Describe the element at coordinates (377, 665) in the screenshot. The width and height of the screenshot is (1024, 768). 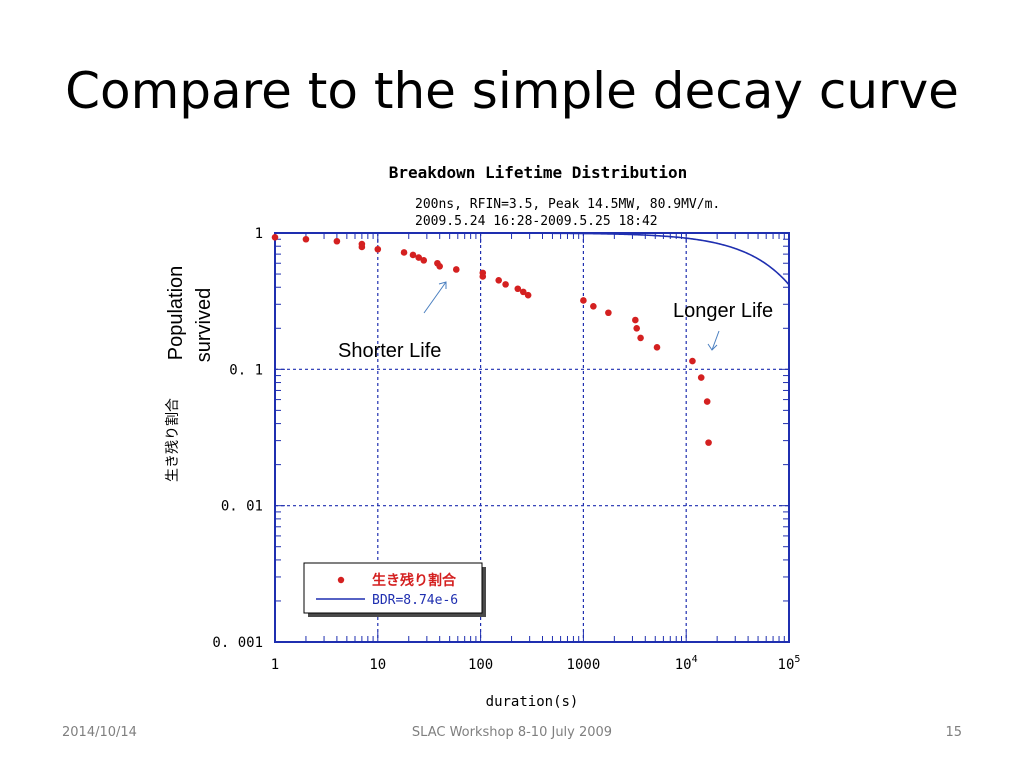
I see `x-tick-label: 10` at that location.